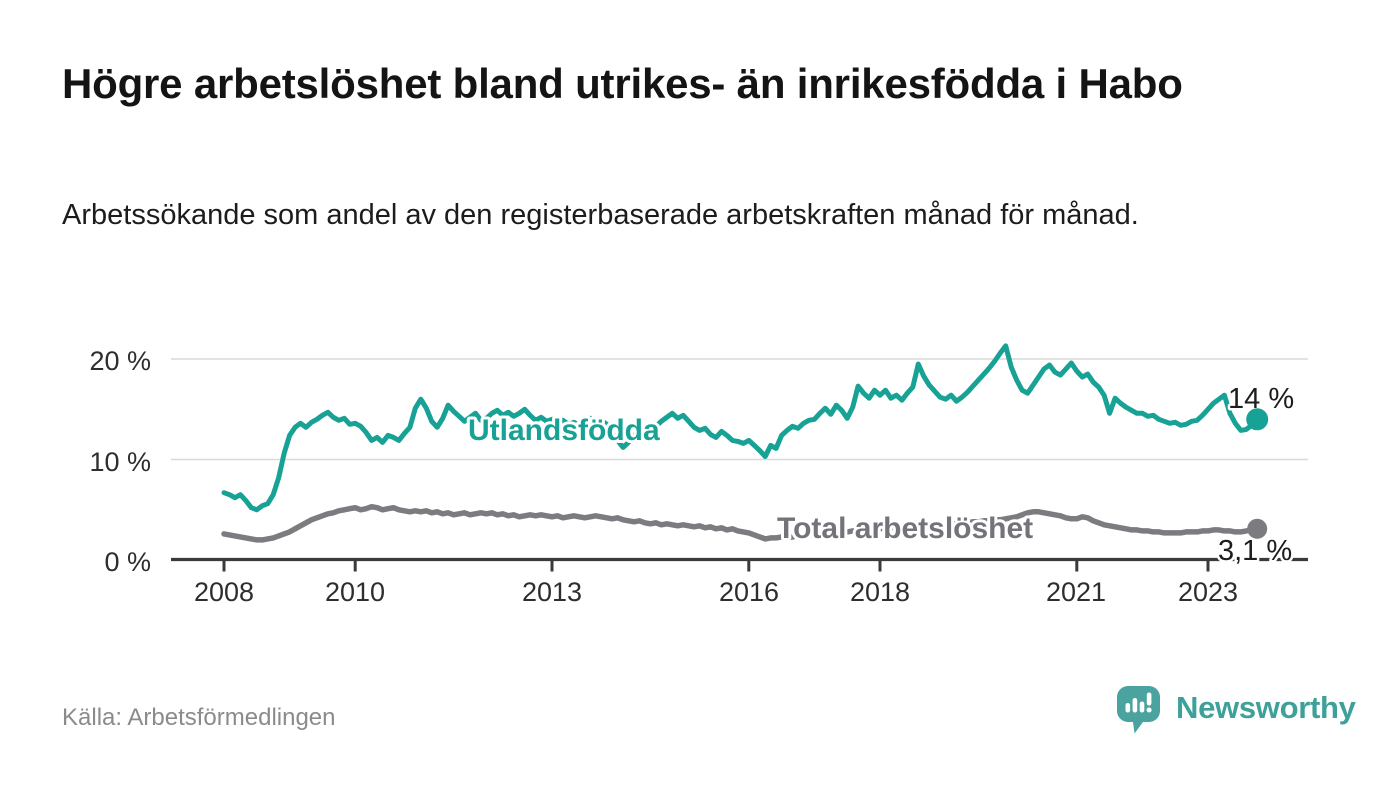 Image resolution: width=1400 pixels, height=794 pixels. I want to click on newsworthy-bubble-icon, so click(1138, 710).